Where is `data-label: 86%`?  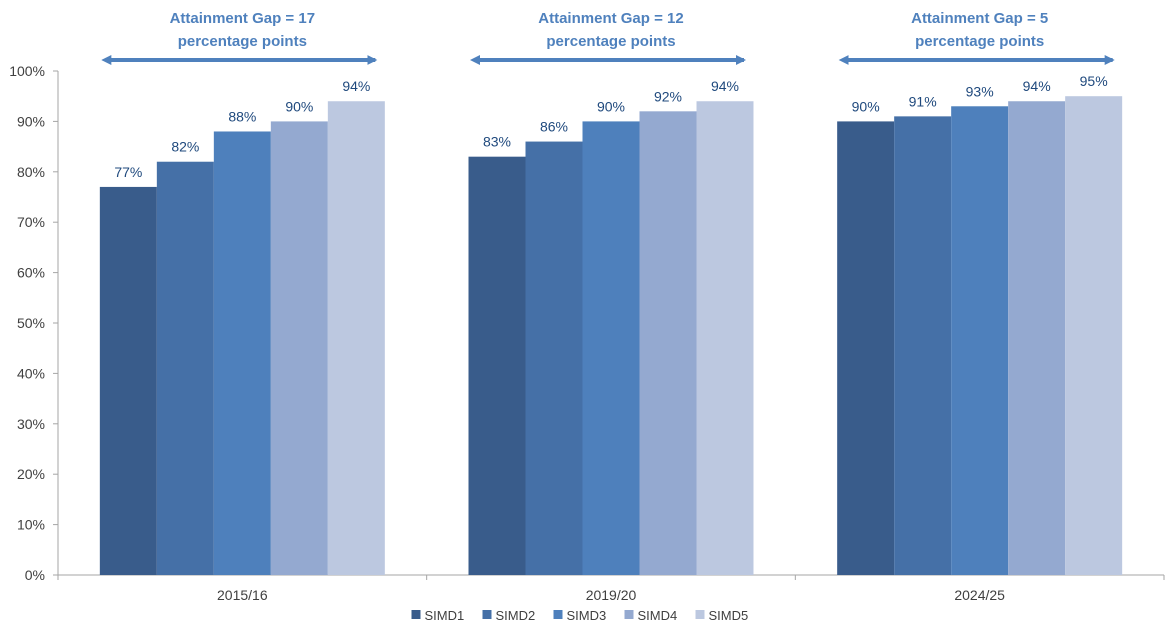
data-label: 86% is located at coordinates (554, 127).